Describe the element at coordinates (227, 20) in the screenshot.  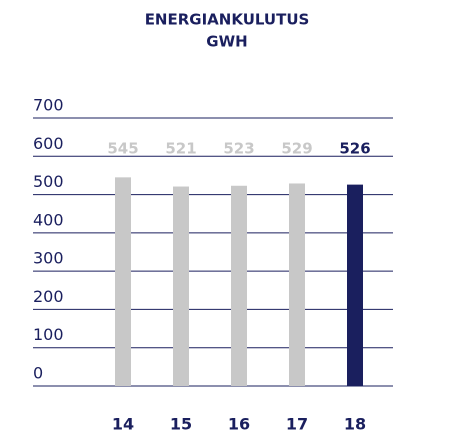
I see `chart-title: ENERGIANKULUTUS` at that location.